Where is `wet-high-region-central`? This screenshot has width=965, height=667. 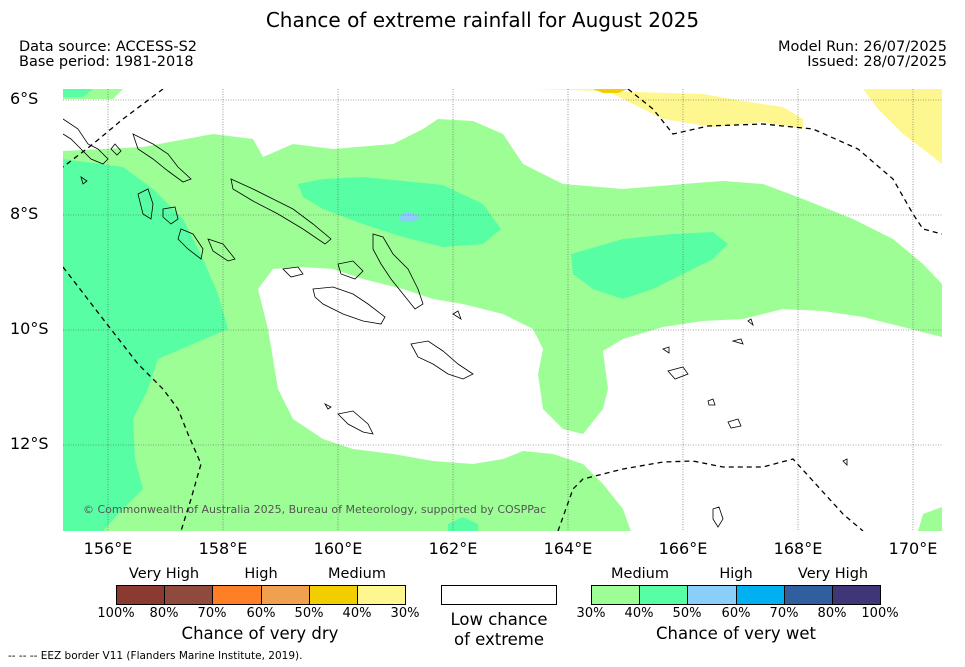
wet-high-region-central is located at coordinates (399, 212).